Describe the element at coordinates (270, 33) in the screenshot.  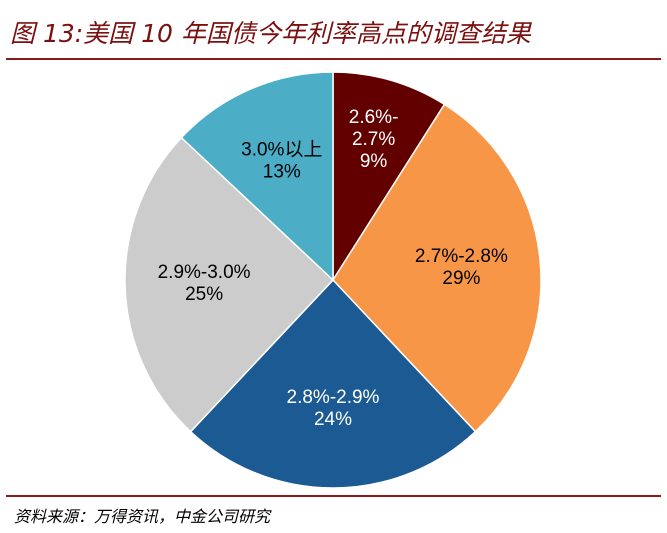
I see `chart-title: 图 13:美国 10 年国债今年利率高点的调查结果` at that location.